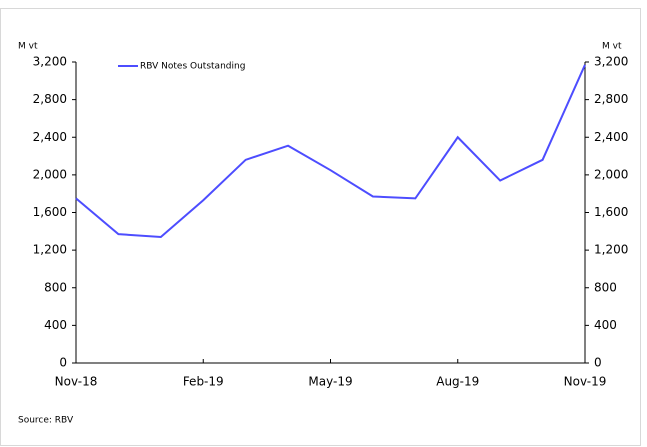  Describe the element at coordinates (63, 363) in the screenshot. I see `y-tick-label: 0` at that location.